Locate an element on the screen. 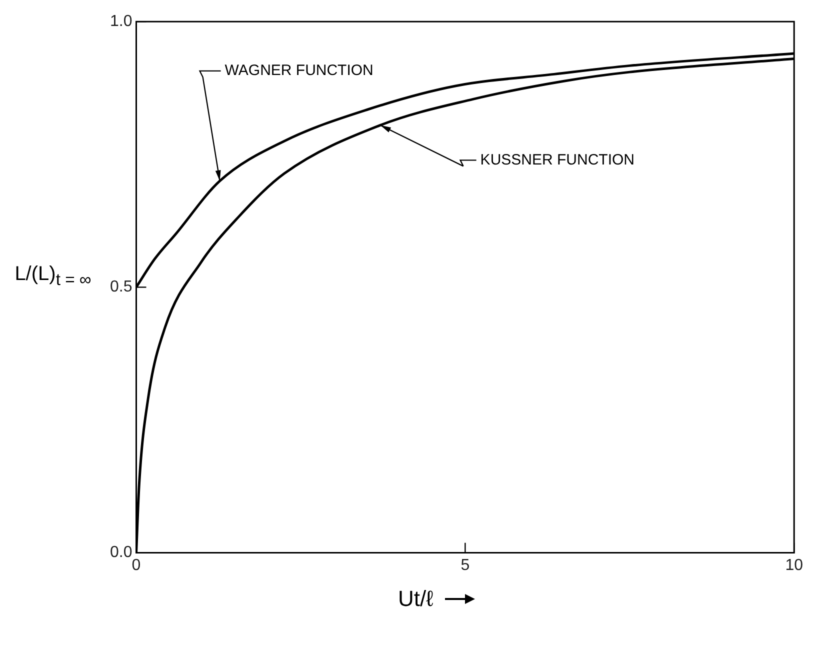 The height and width of the screenshot is (646, 813). y-tick-label: 1.0 is located at coordinates (121, 21).